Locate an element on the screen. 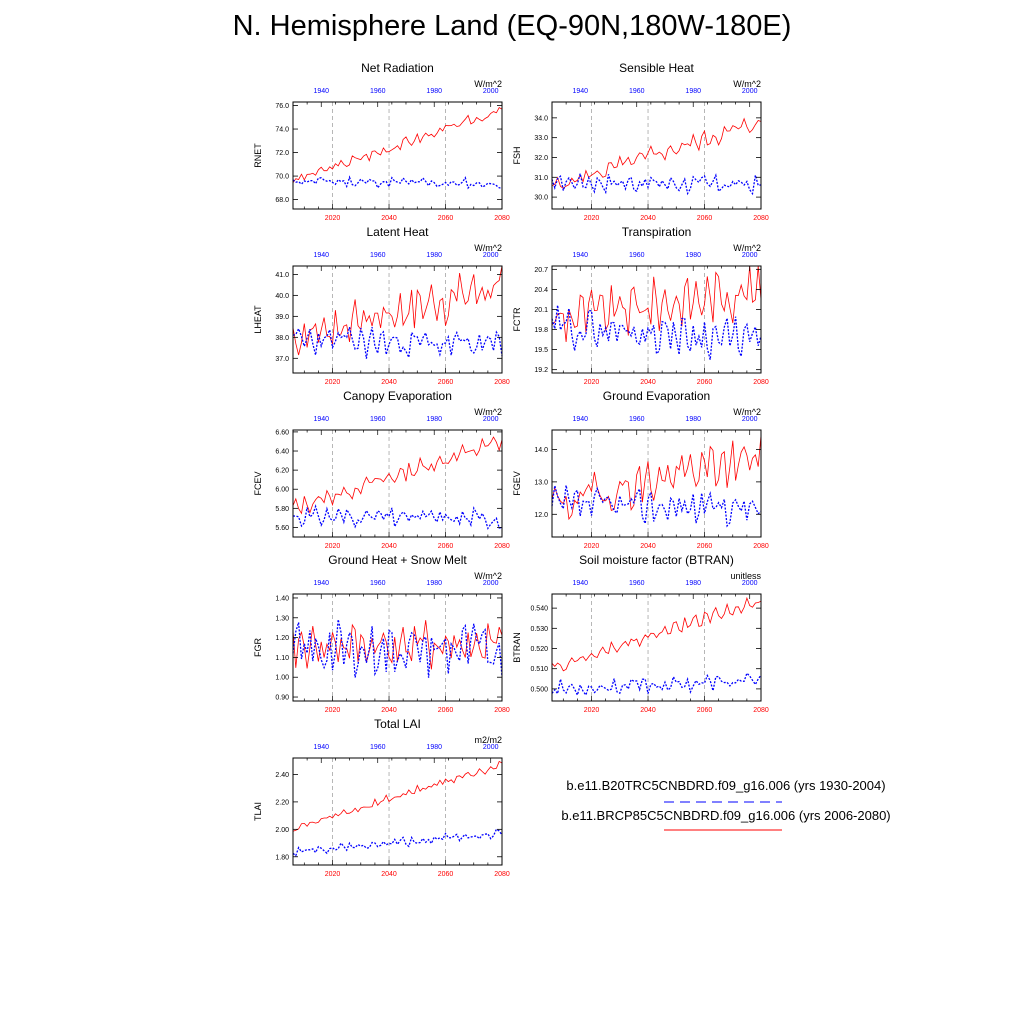  ytick-label: 0.90 is located at coordinates (282, 698).